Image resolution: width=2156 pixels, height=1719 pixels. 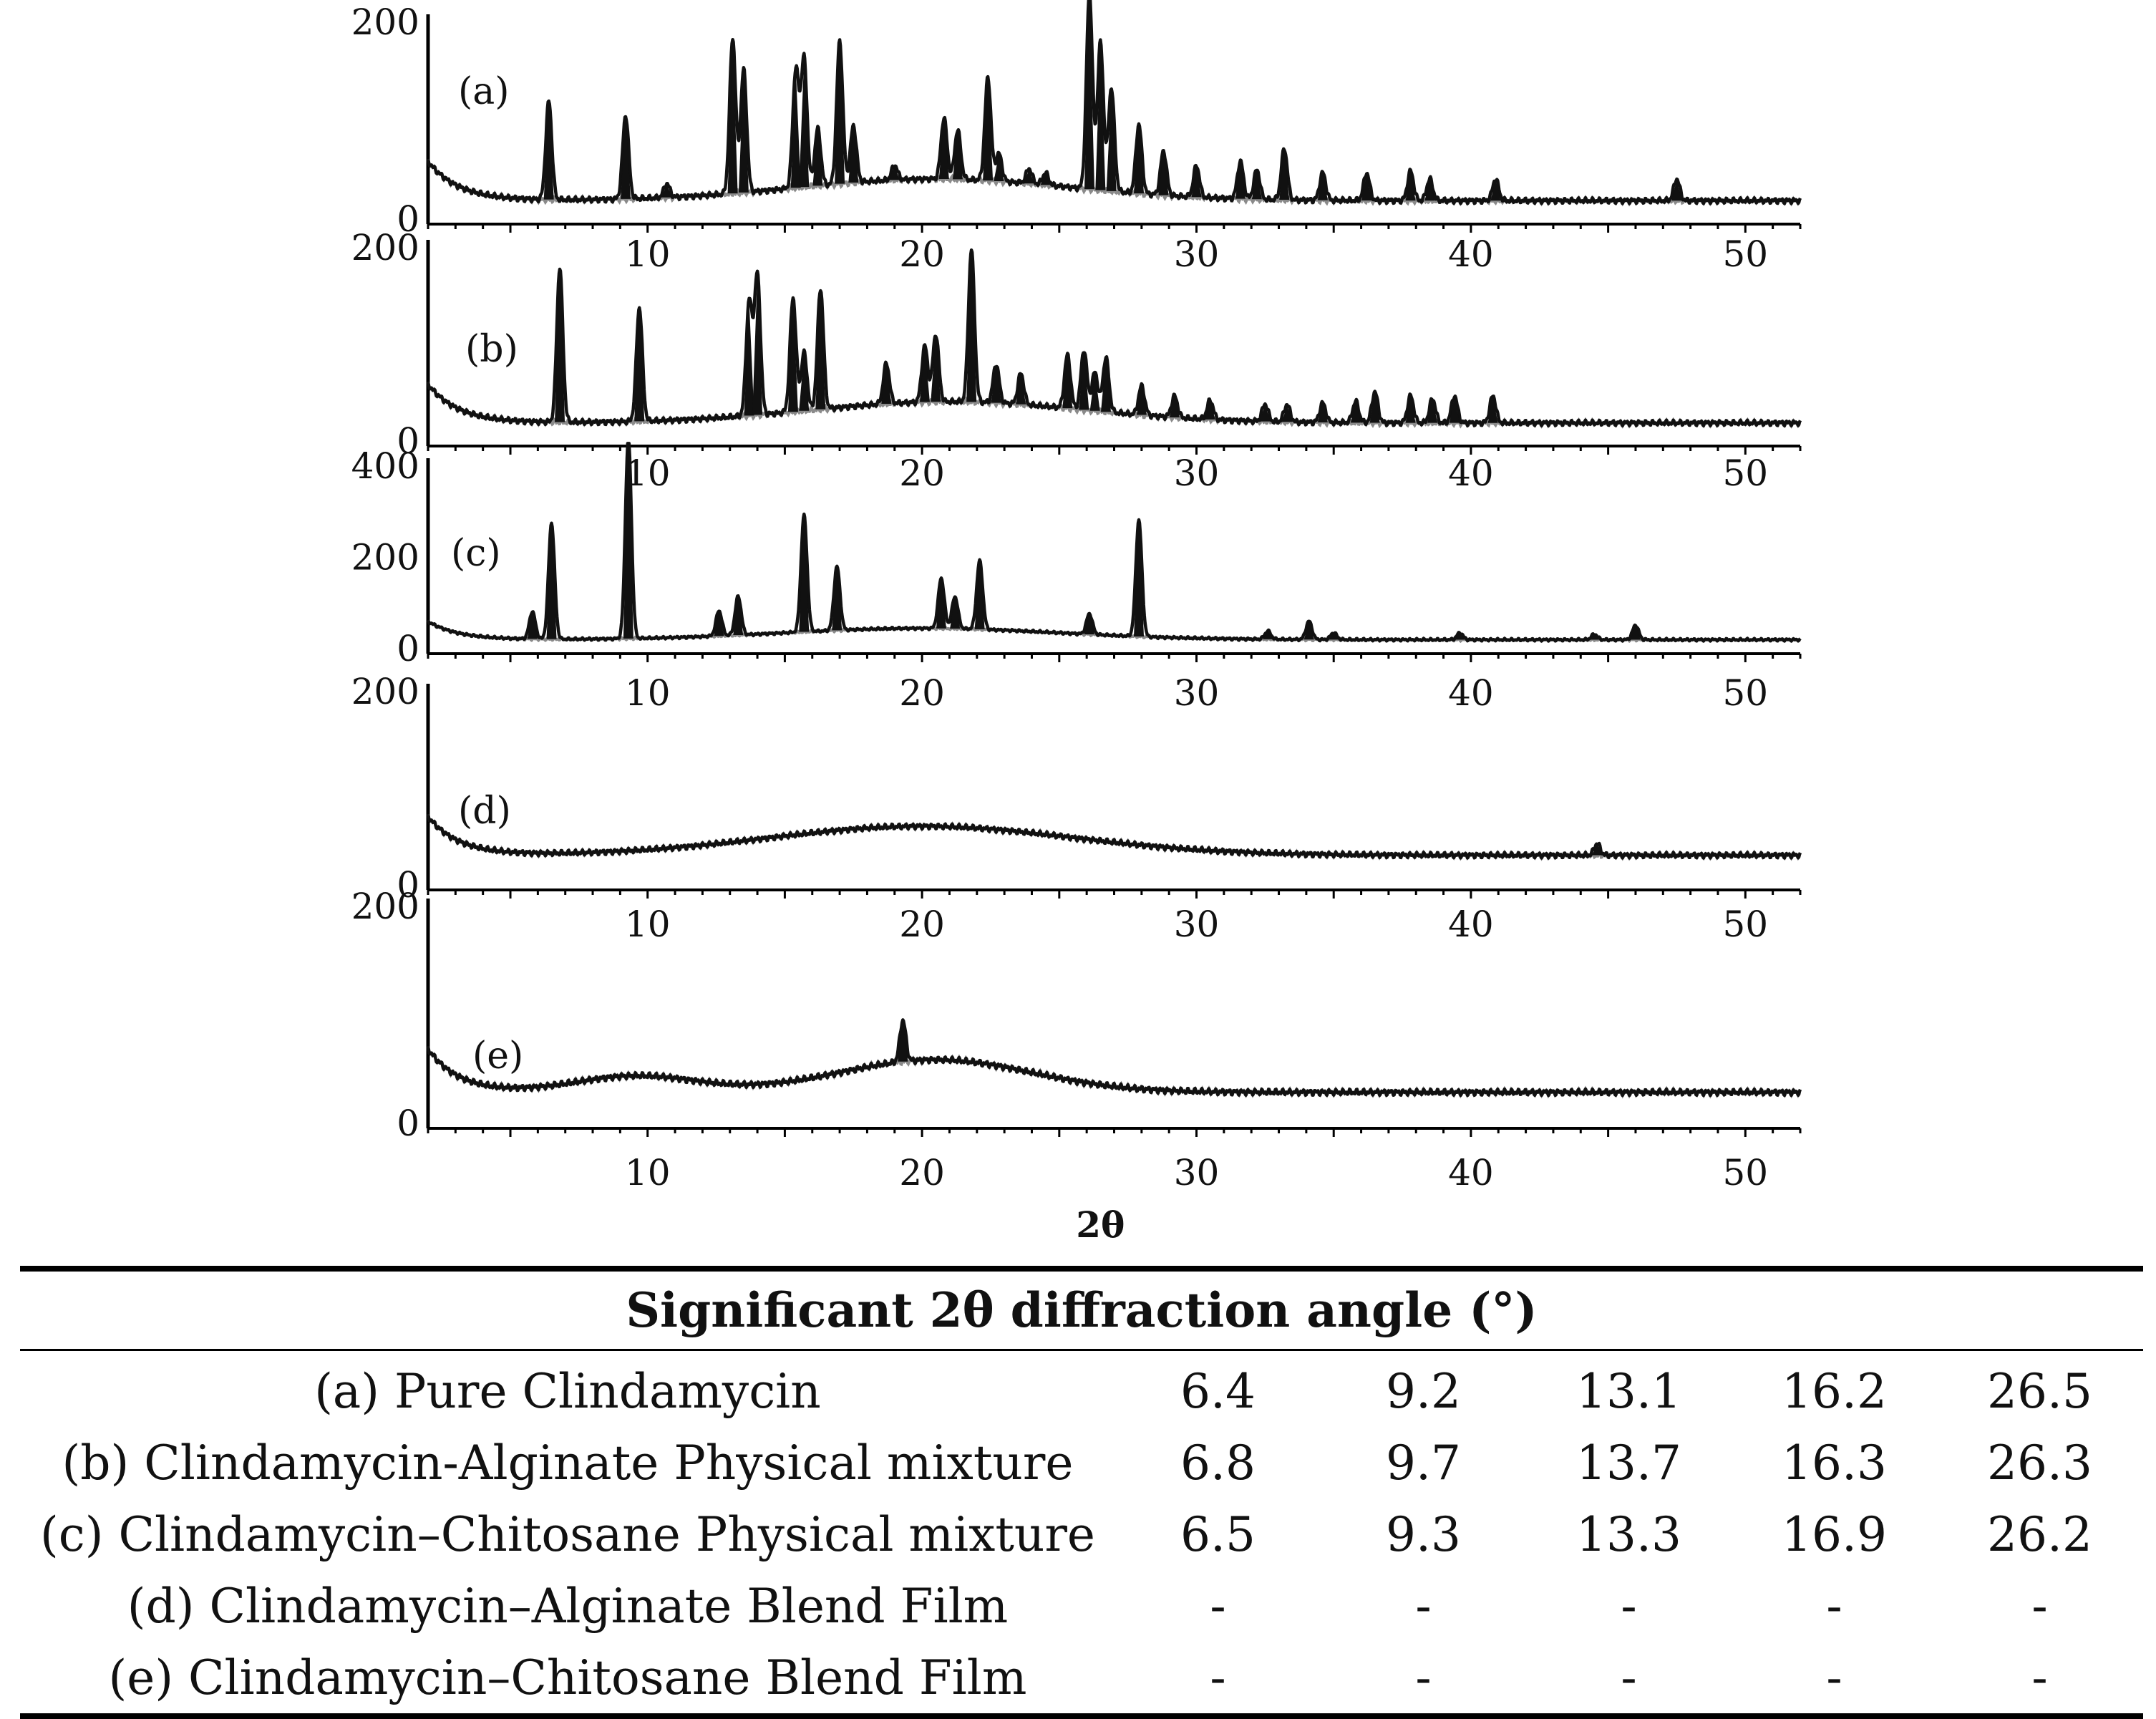 What do you see at coordinates (2040, 1463) in the screenshot?
I see `angle-cell: 26.3` at bounding box center [2040, 1463].